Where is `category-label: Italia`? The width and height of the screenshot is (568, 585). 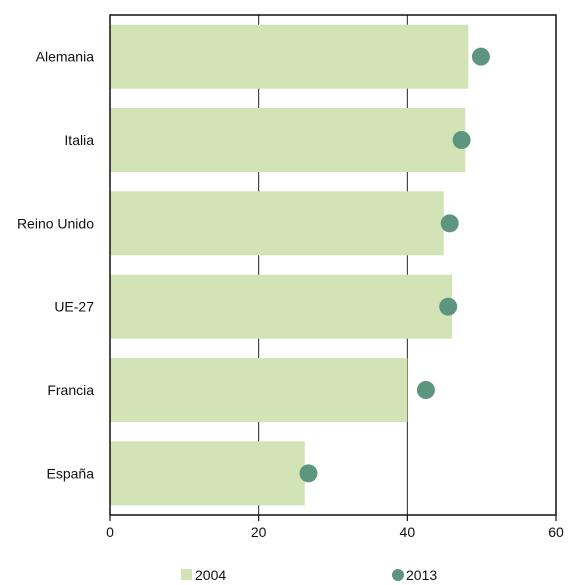 category-label: Italia is located at coordinates (79, 140).